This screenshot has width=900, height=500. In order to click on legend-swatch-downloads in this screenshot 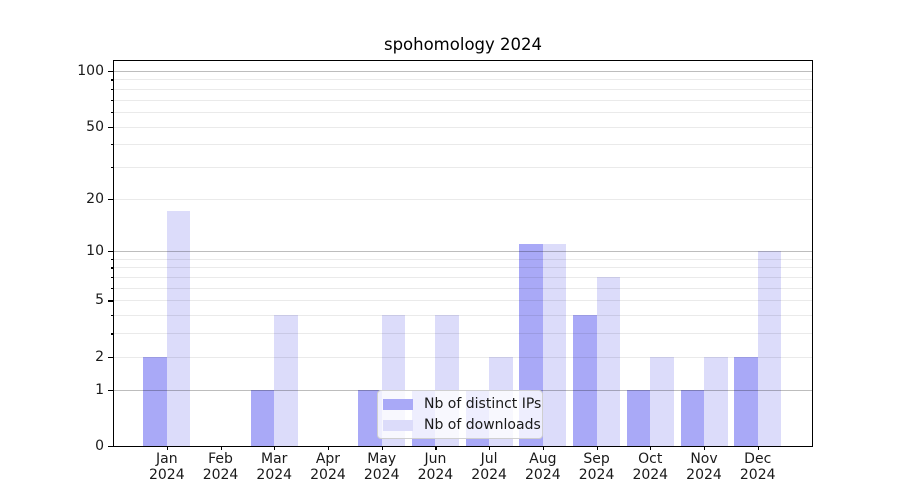, I will do `click(398, 425)`.